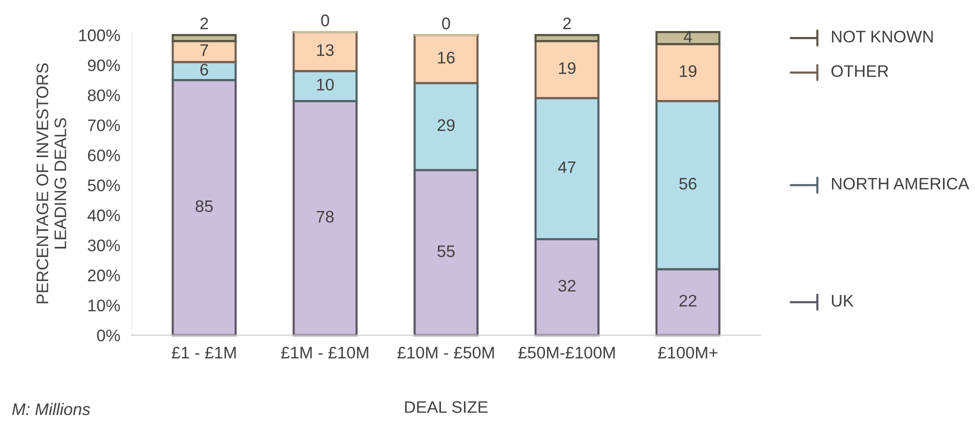  I want to click on x-tick-label: £1 - £1M, so click(204, 352).